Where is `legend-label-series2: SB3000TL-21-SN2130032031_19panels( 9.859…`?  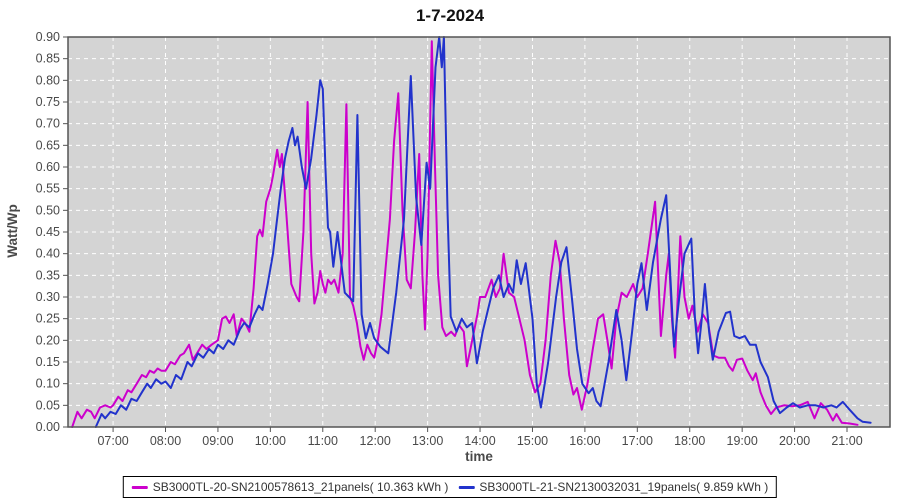
legend-label-series2: SB3000TL-21-SN2130032031_19panels( 9.859… is located at coordinates (624, 487).